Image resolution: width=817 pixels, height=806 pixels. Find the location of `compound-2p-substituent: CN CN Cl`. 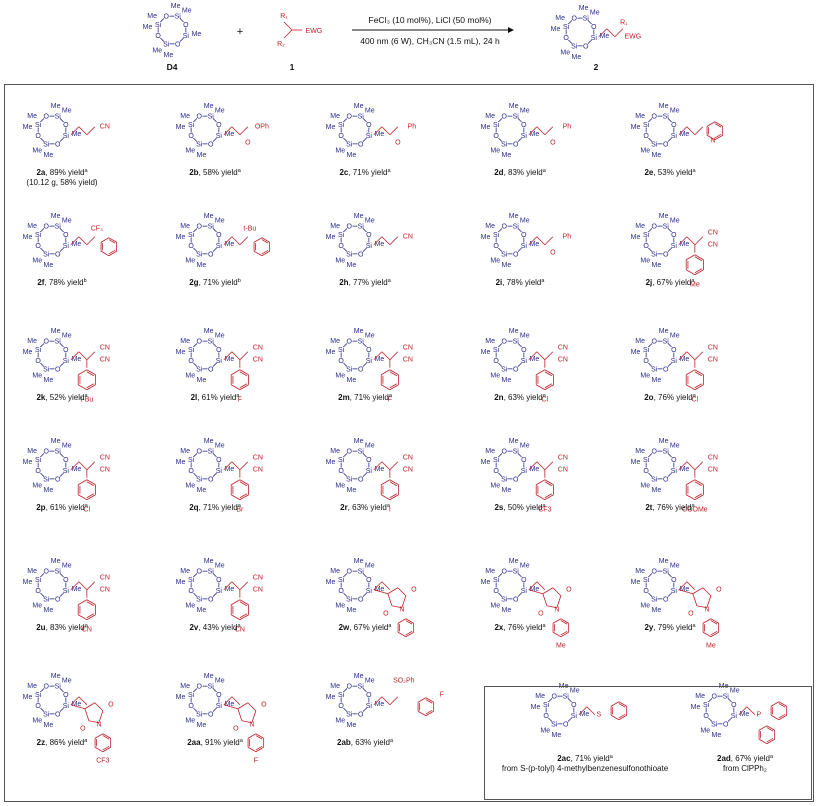

compound-2p-substituent: CN CN Cl is located at coordinates (90, 484).